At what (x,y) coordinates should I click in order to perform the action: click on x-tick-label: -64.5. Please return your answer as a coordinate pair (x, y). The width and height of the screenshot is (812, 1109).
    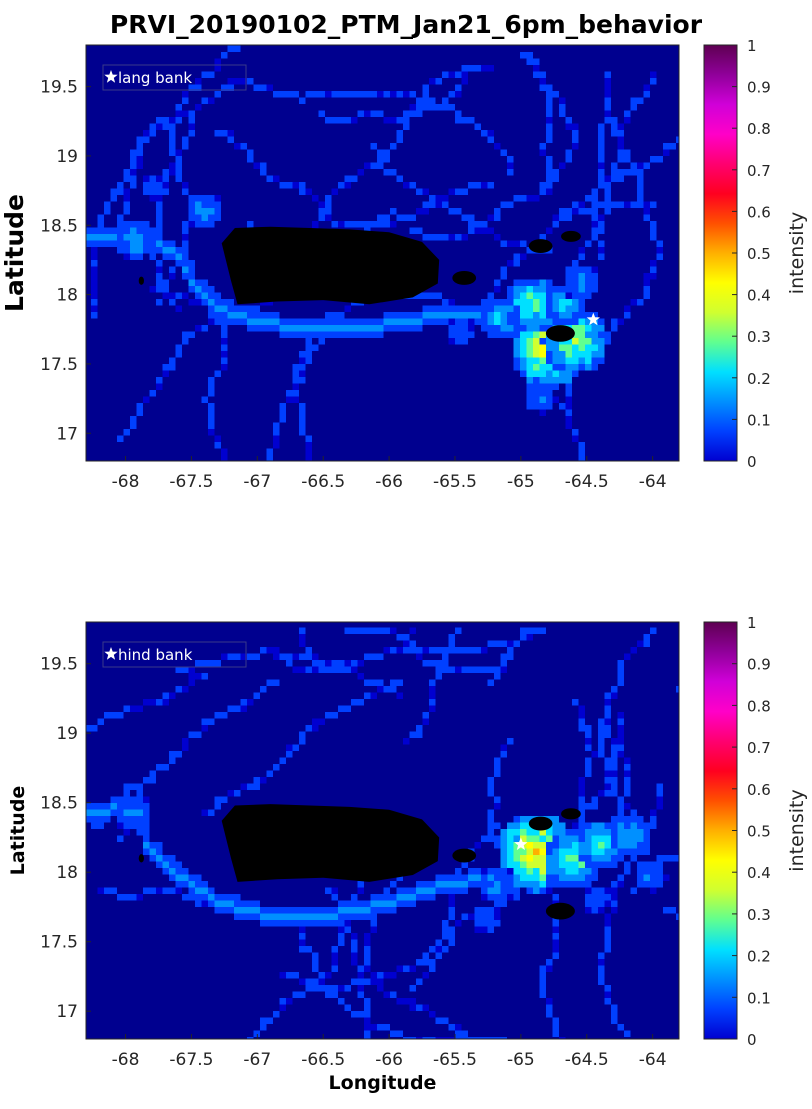
    Looking at the image, I should click on (587, 1060).